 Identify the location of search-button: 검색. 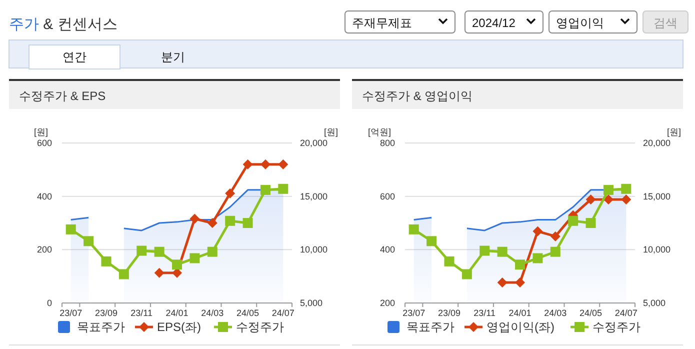
(665, 22).